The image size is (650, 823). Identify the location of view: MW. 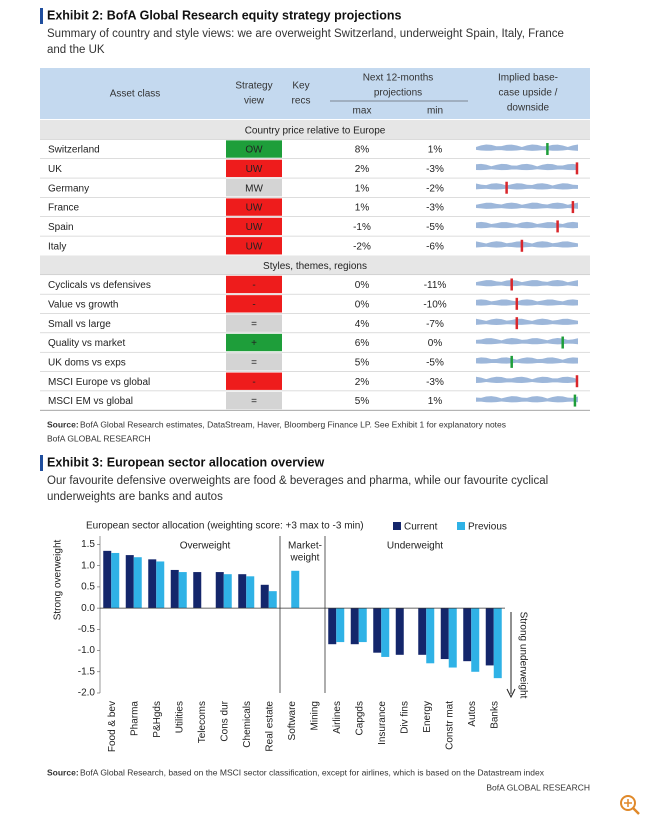
(254, 188).